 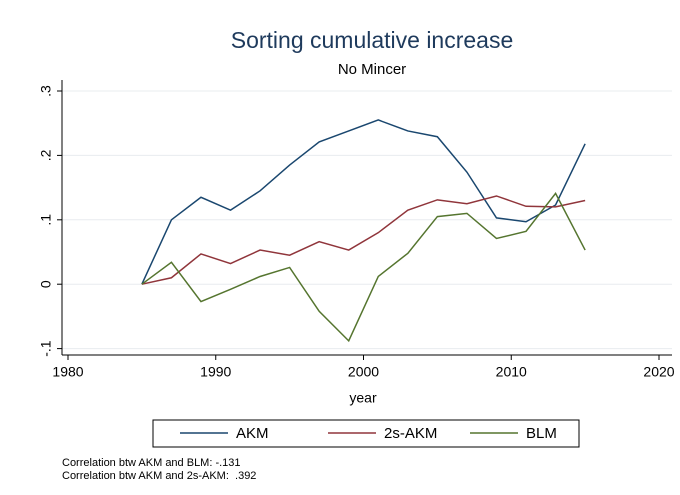 What do you see at coordinates (46, 348) in the screenshot?
I see `y-tick-label: -.1` at bounding box center [46, 348].